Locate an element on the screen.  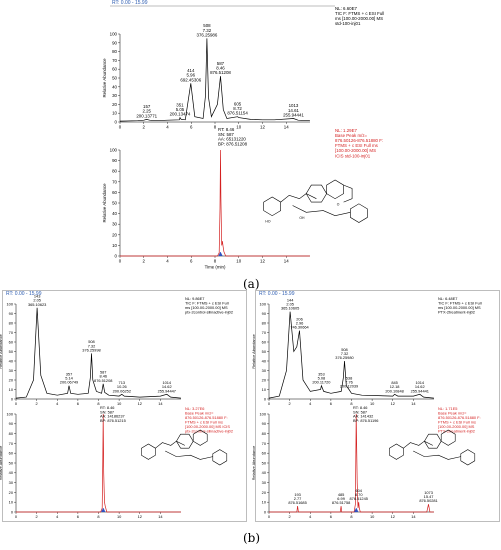
molecule-structure-b1 is located at coordinates (184, 447).